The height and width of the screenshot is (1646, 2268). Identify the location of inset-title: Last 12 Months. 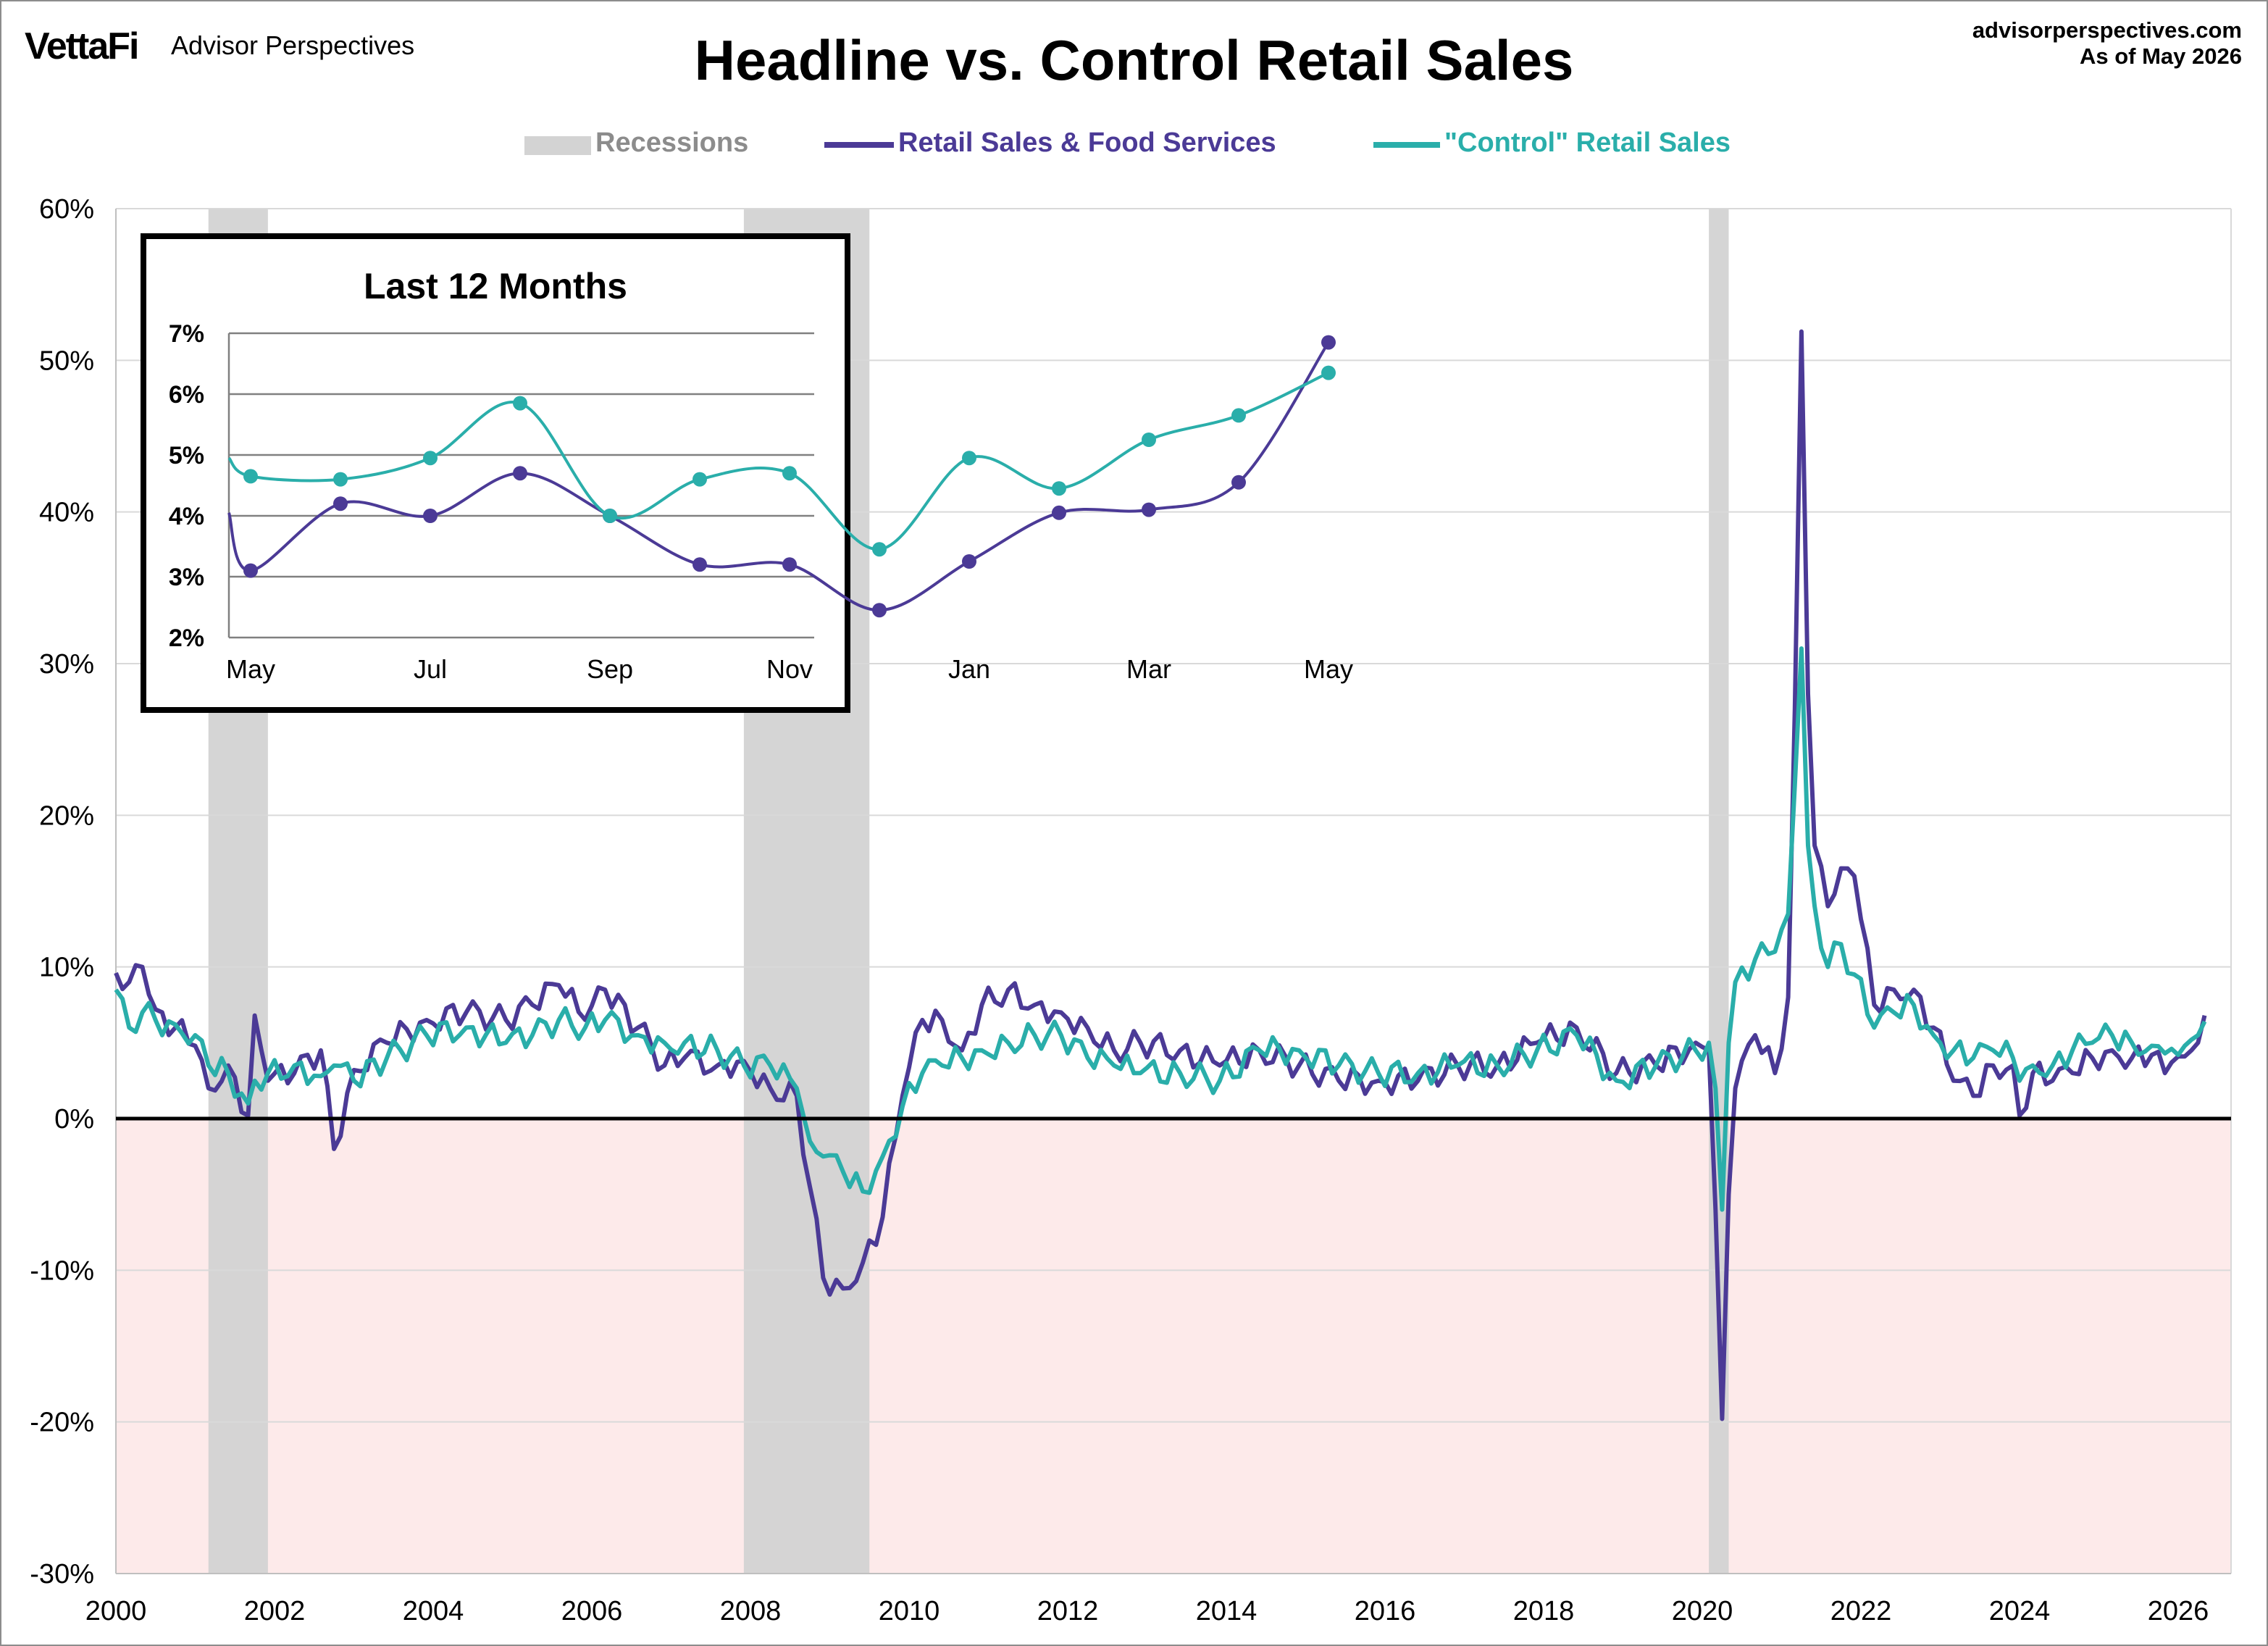
(496, 286).